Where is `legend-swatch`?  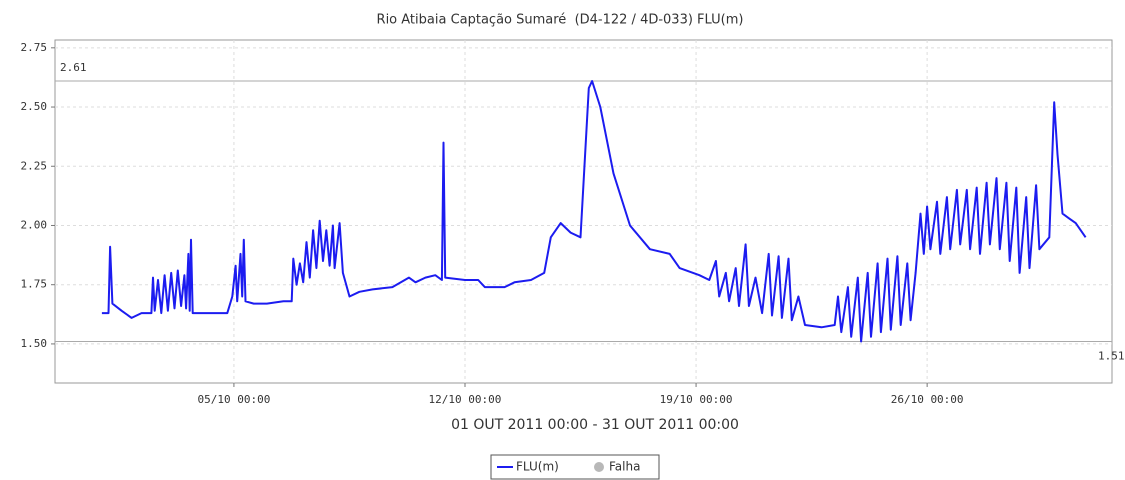
legend-swatch is located at coordinates (599, 467).